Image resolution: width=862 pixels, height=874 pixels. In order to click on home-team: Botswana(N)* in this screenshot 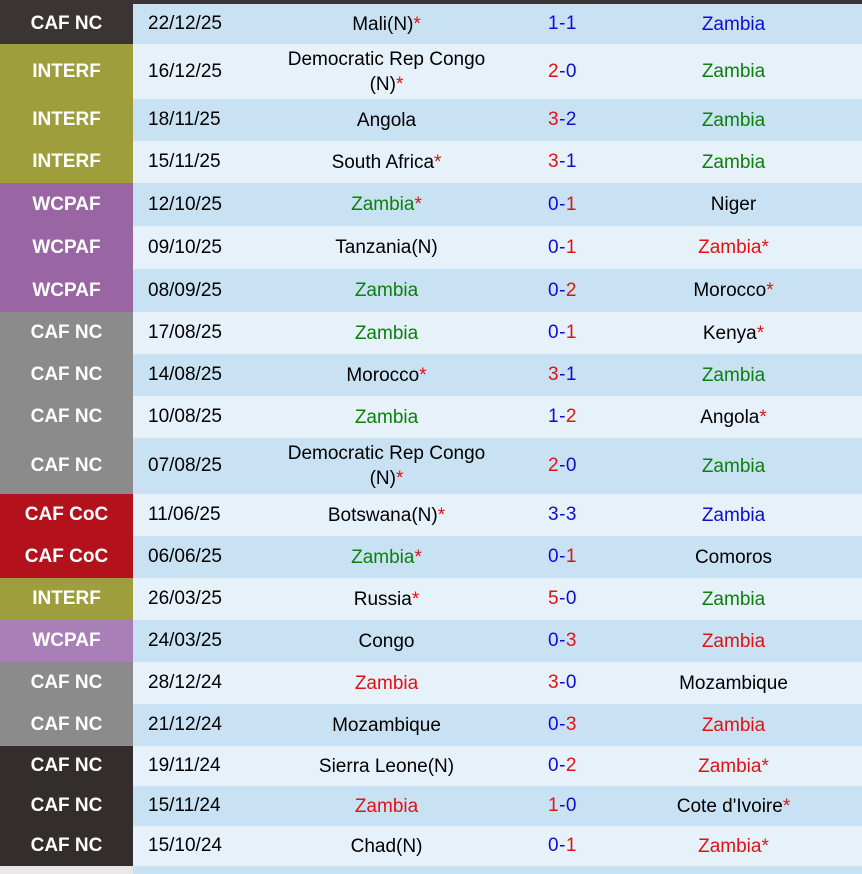, I will do `click(386, 515)`.